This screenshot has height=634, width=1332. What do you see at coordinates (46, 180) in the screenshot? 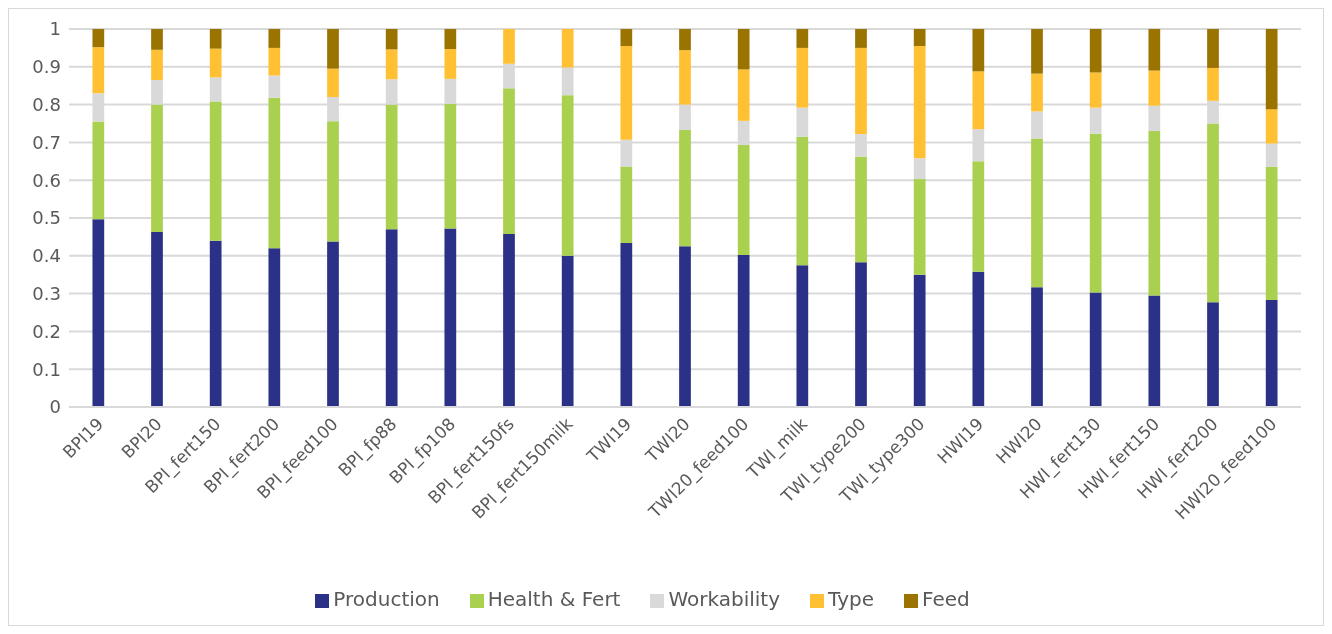
I see `y-tick-label: 0.6` at bounding box center [46, 180].